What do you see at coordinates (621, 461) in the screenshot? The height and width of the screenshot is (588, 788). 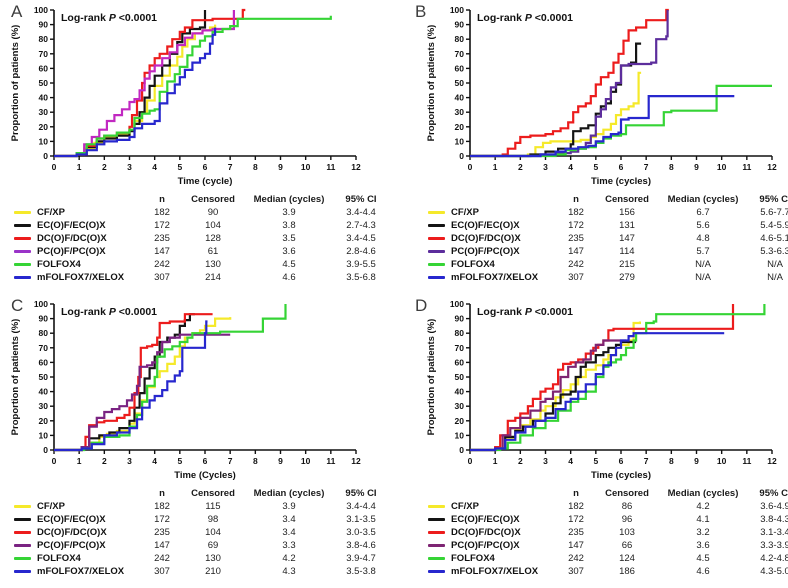 I see `x-tick-label: 6` at bounding box center [621, 461].